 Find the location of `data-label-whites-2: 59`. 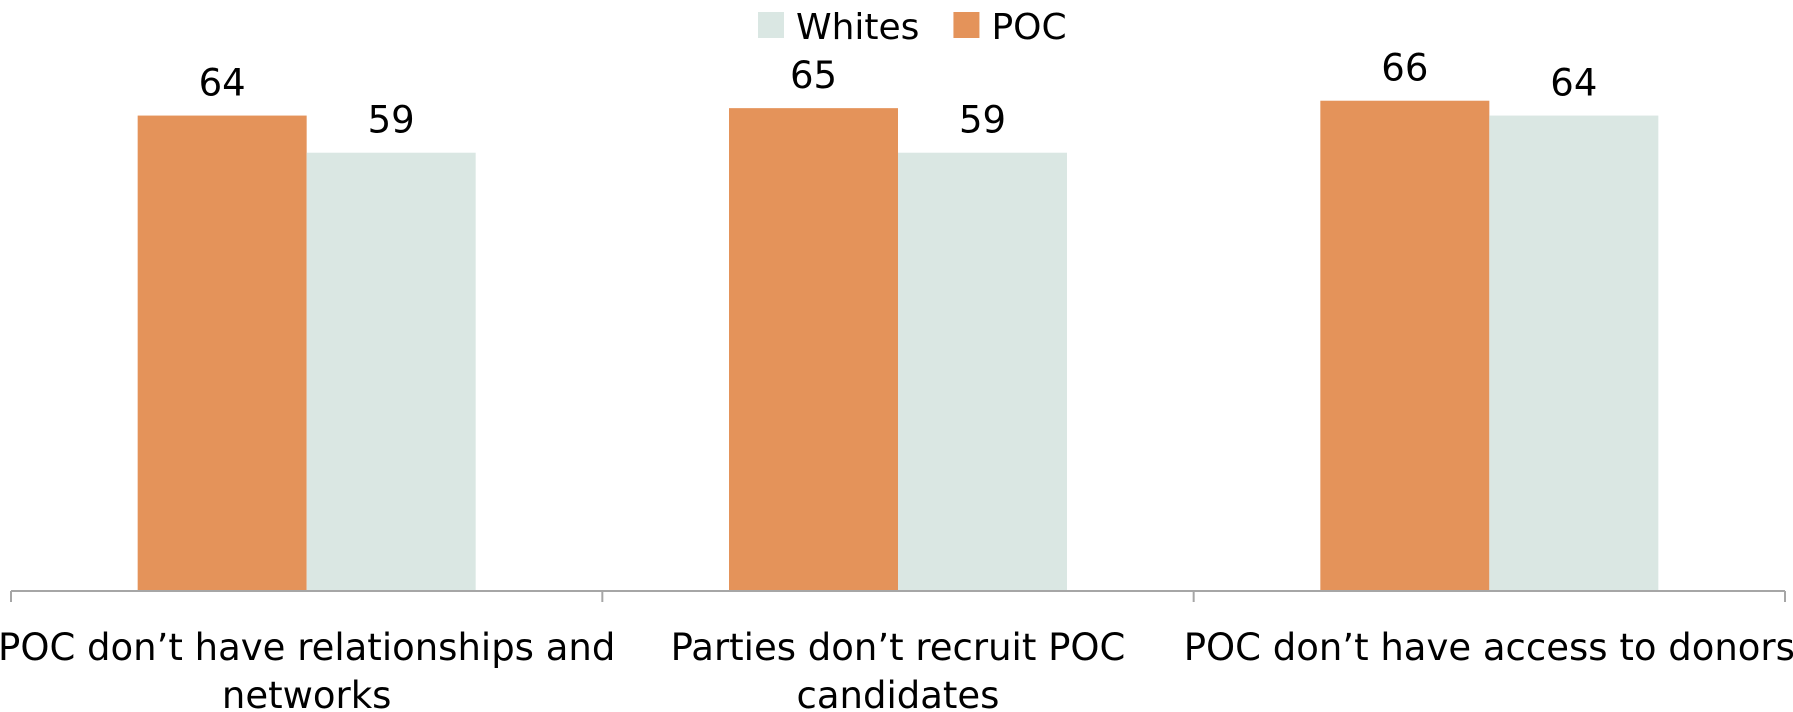

data-label-whites-2: 59 is located at coordinates (982, 120).